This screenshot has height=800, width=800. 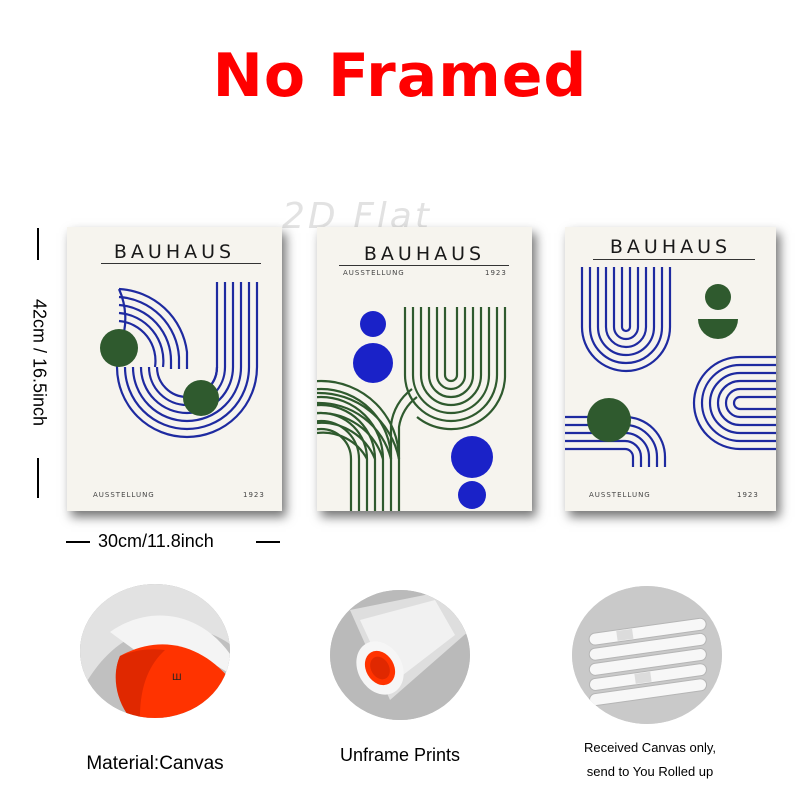 I want to click on poster-3-artwork, so click(x=670, y=367).